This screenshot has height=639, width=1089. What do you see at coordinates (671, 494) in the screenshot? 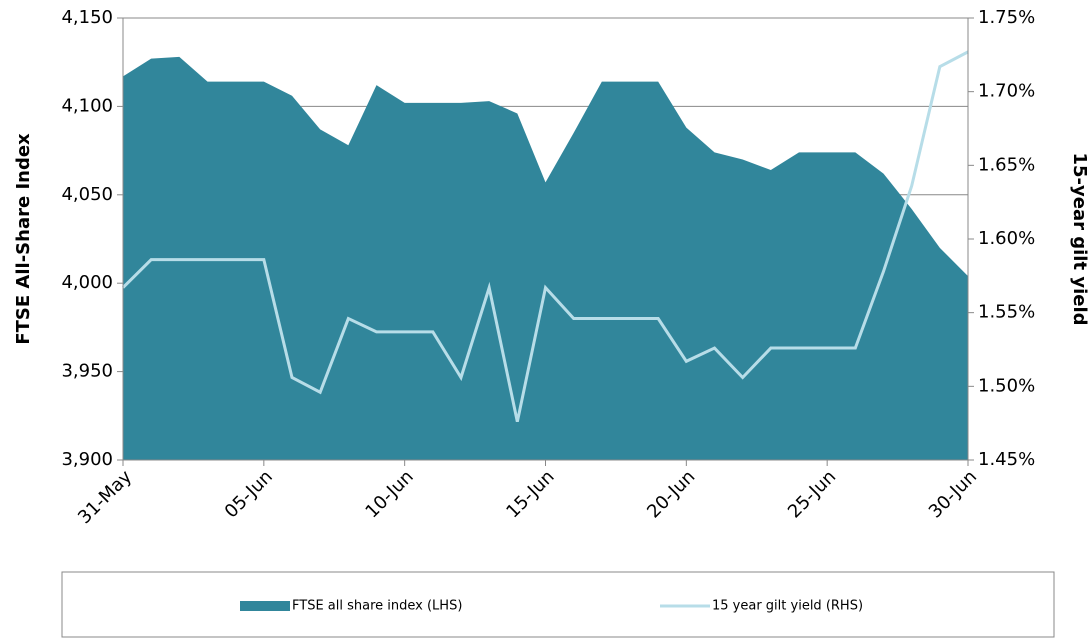
I see `x-tick-label: 20-Jun` at bounding box center [671, 494].